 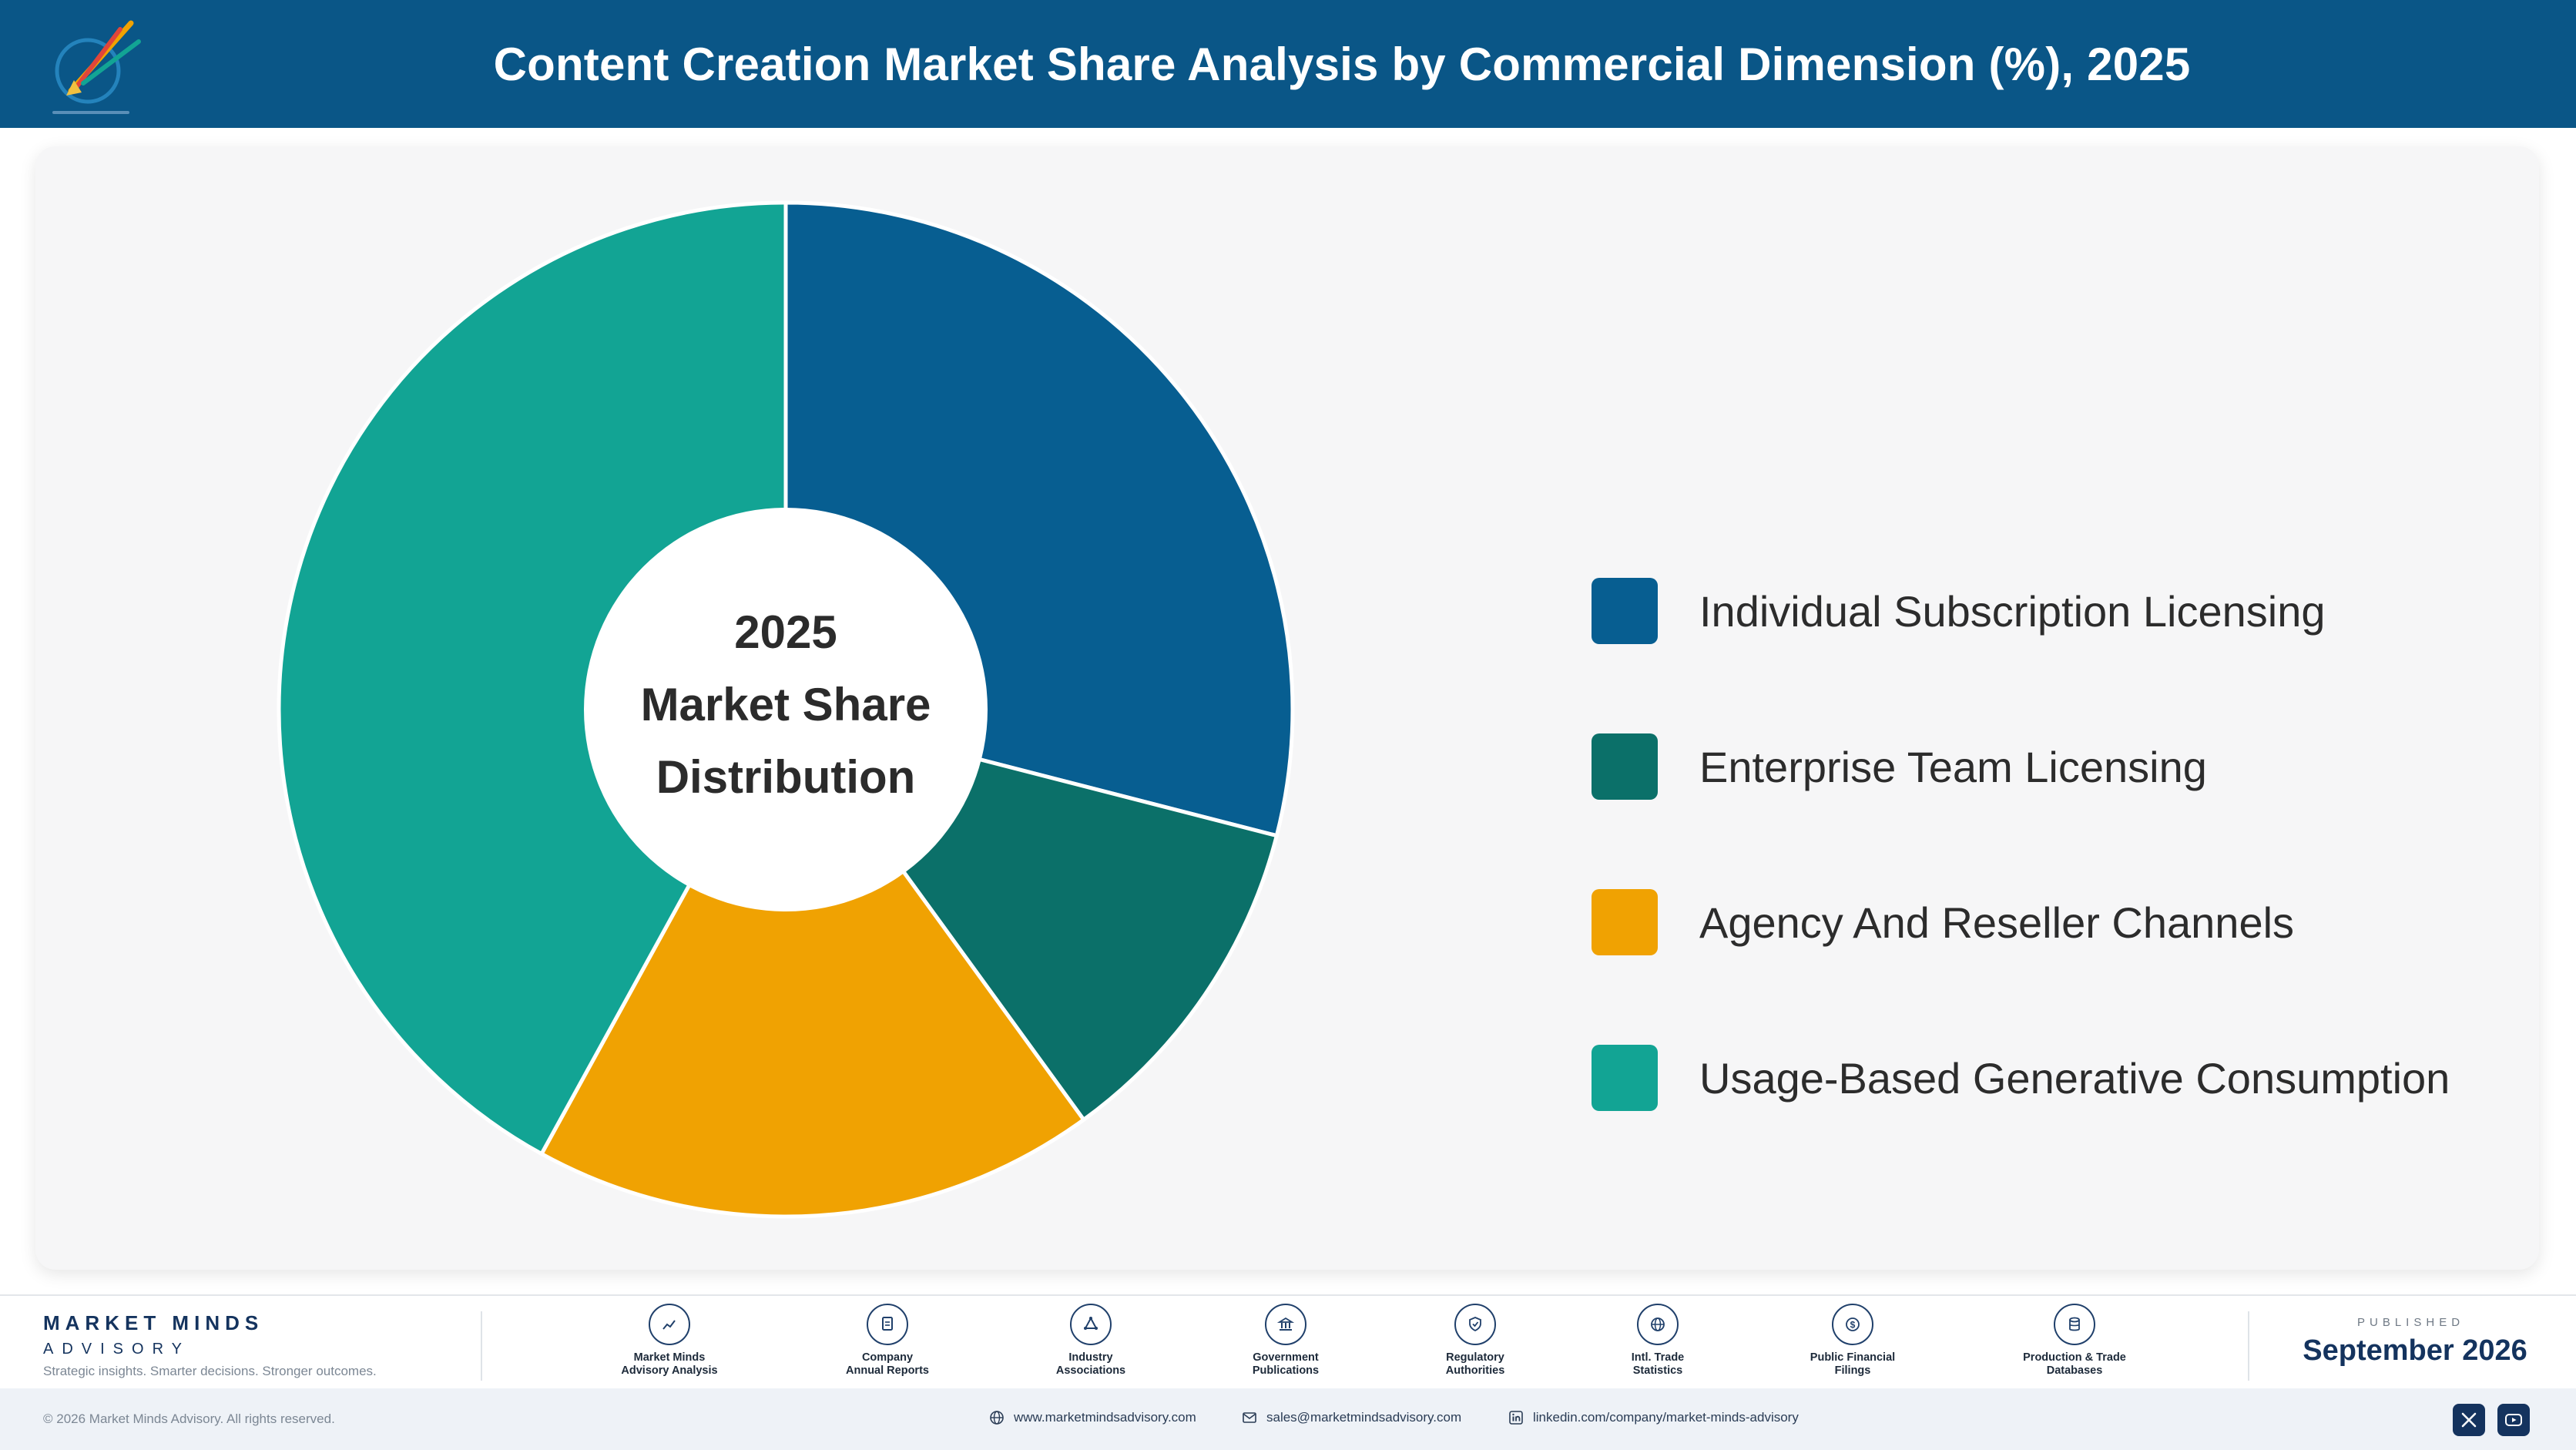 I want to click on source-item: Company Annual Reports, so click(x=887, y=1341).